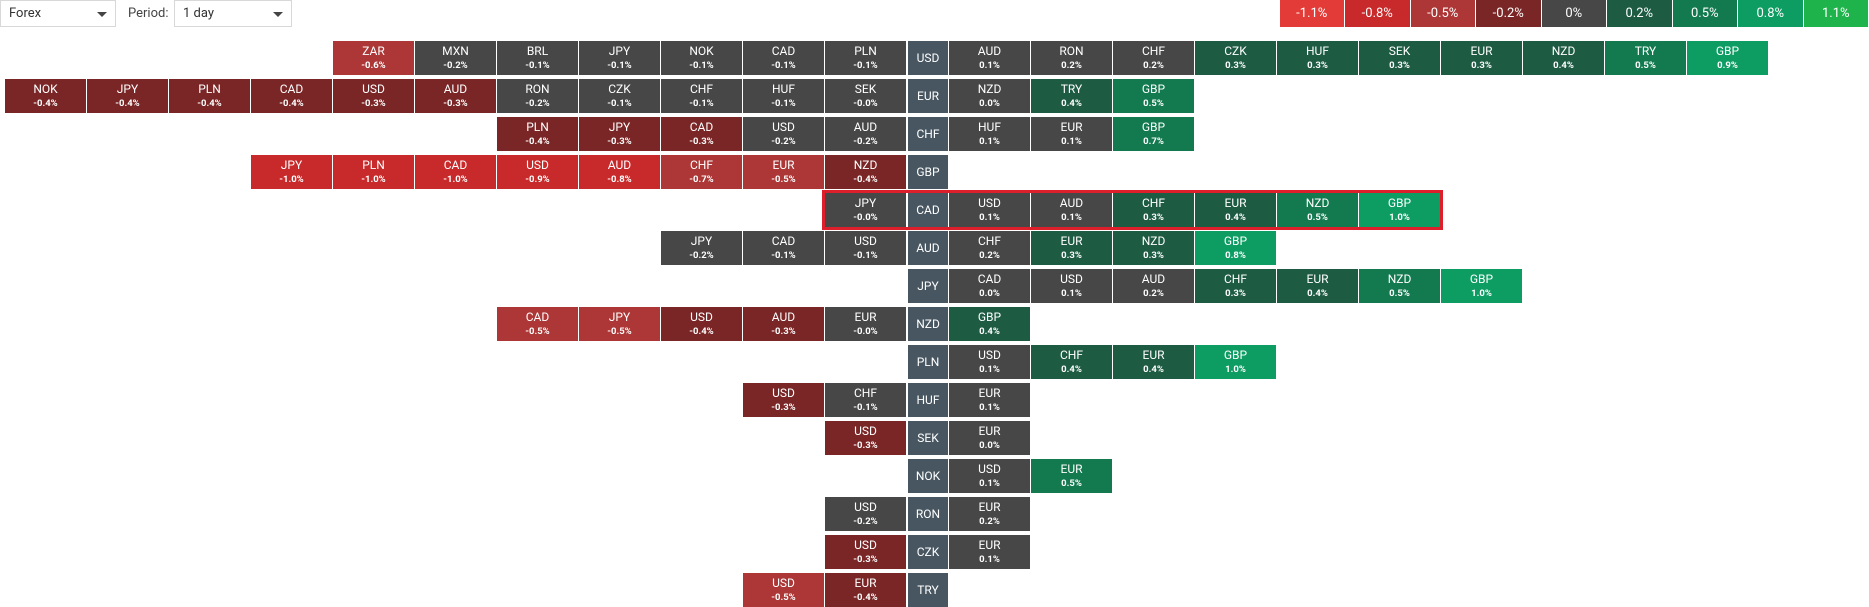  What do you see at coordinates (865, 58) in the screenshot?
I see `currency-cell: PLN -0.1%` at bounding box center [865, 58].